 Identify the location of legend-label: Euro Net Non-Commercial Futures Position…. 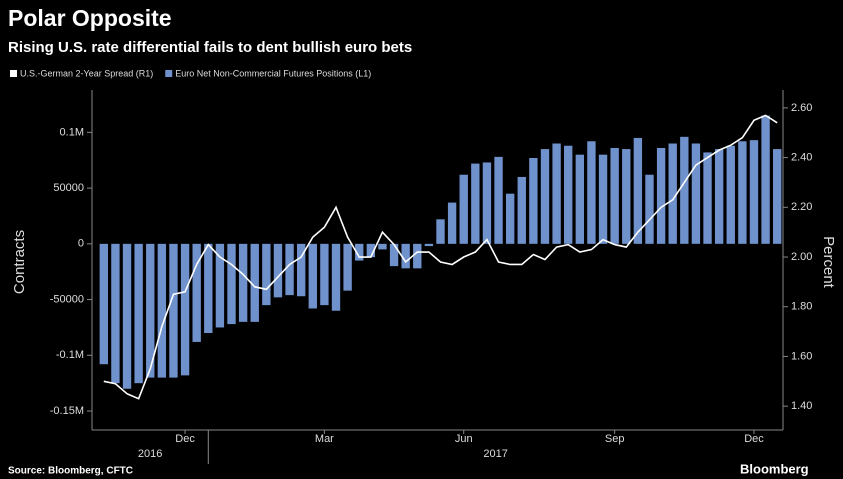
(273, 73).